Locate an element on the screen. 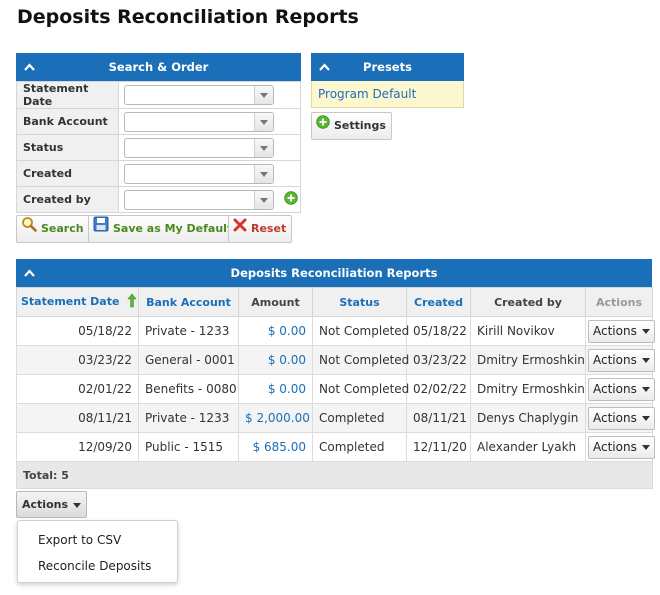 The image size is (660, 595). created-label: Created is located at coordinates (67, 173).